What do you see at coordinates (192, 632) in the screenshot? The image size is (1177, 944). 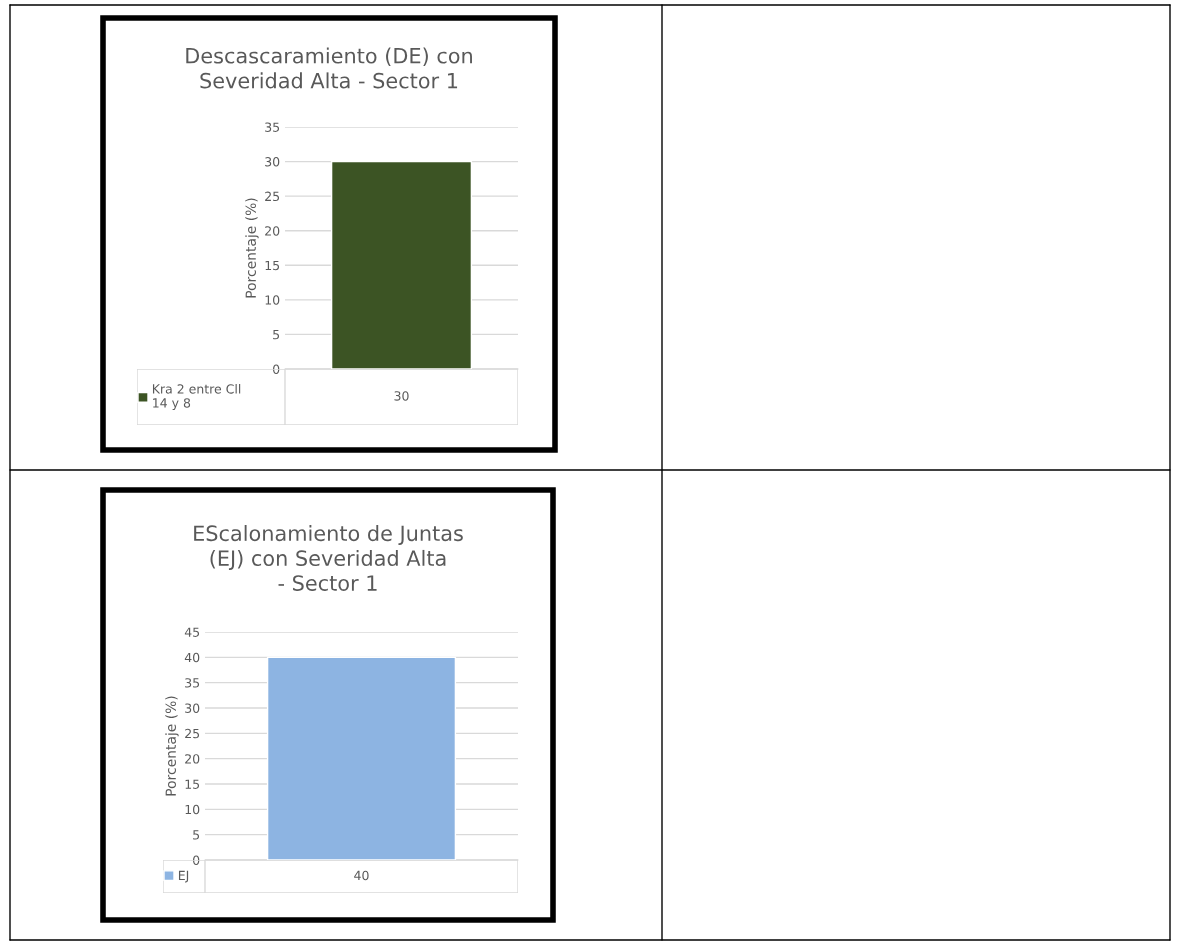 I see `y-tick-label: 45` at bounding box center [192, 632].